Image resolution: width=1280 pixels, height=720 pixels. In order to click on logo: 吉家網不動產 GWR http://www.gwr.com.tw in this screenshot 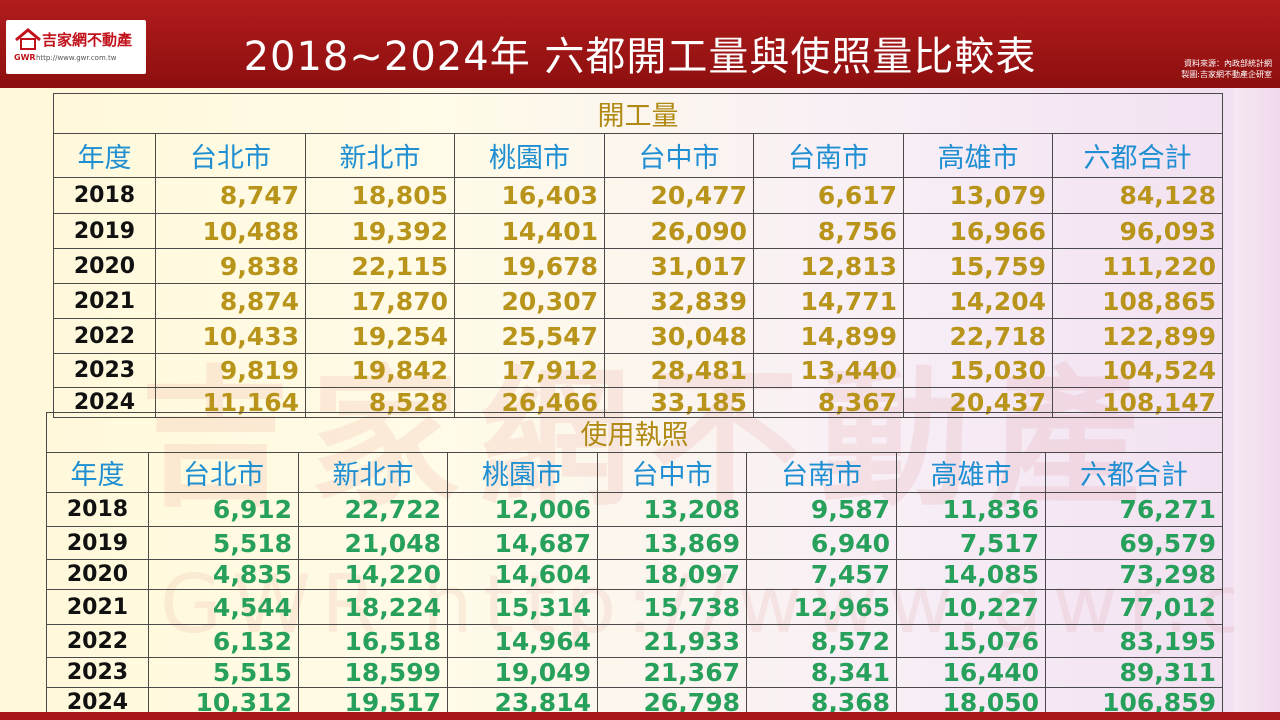, I will do `click(76, 47)`.